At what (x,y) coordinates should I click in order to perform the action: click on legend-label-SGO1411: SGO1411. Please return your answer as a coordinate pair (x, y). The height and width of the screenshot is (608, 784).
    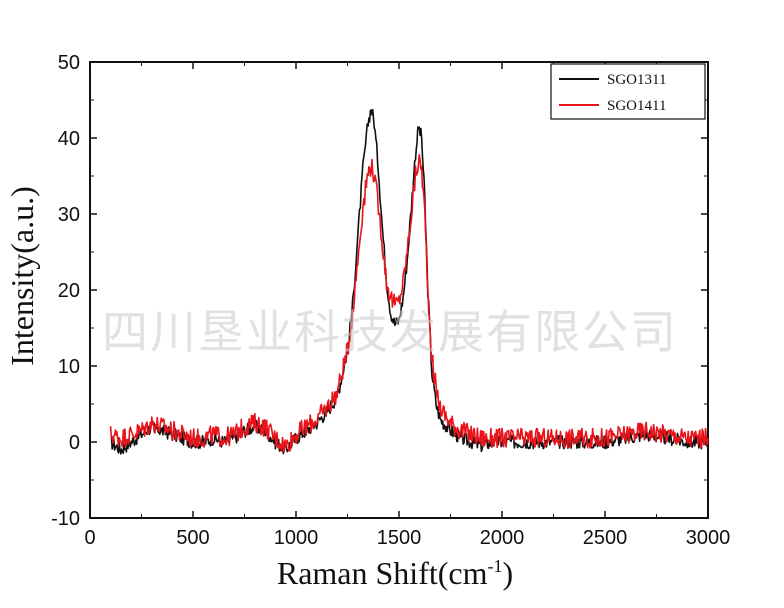
    Looking at the image, I should click on (636, 106).